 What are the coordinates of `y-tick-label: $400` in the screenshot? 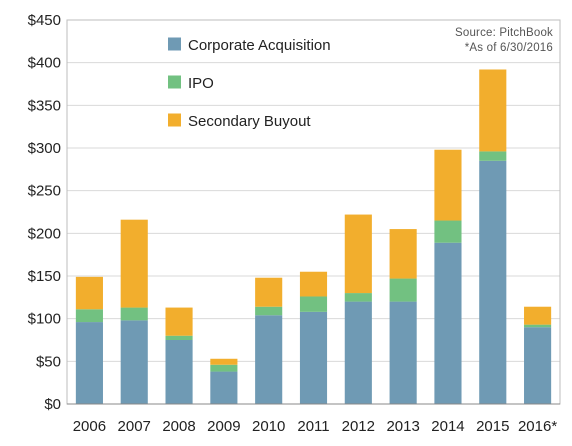 It's located at (44, 63).